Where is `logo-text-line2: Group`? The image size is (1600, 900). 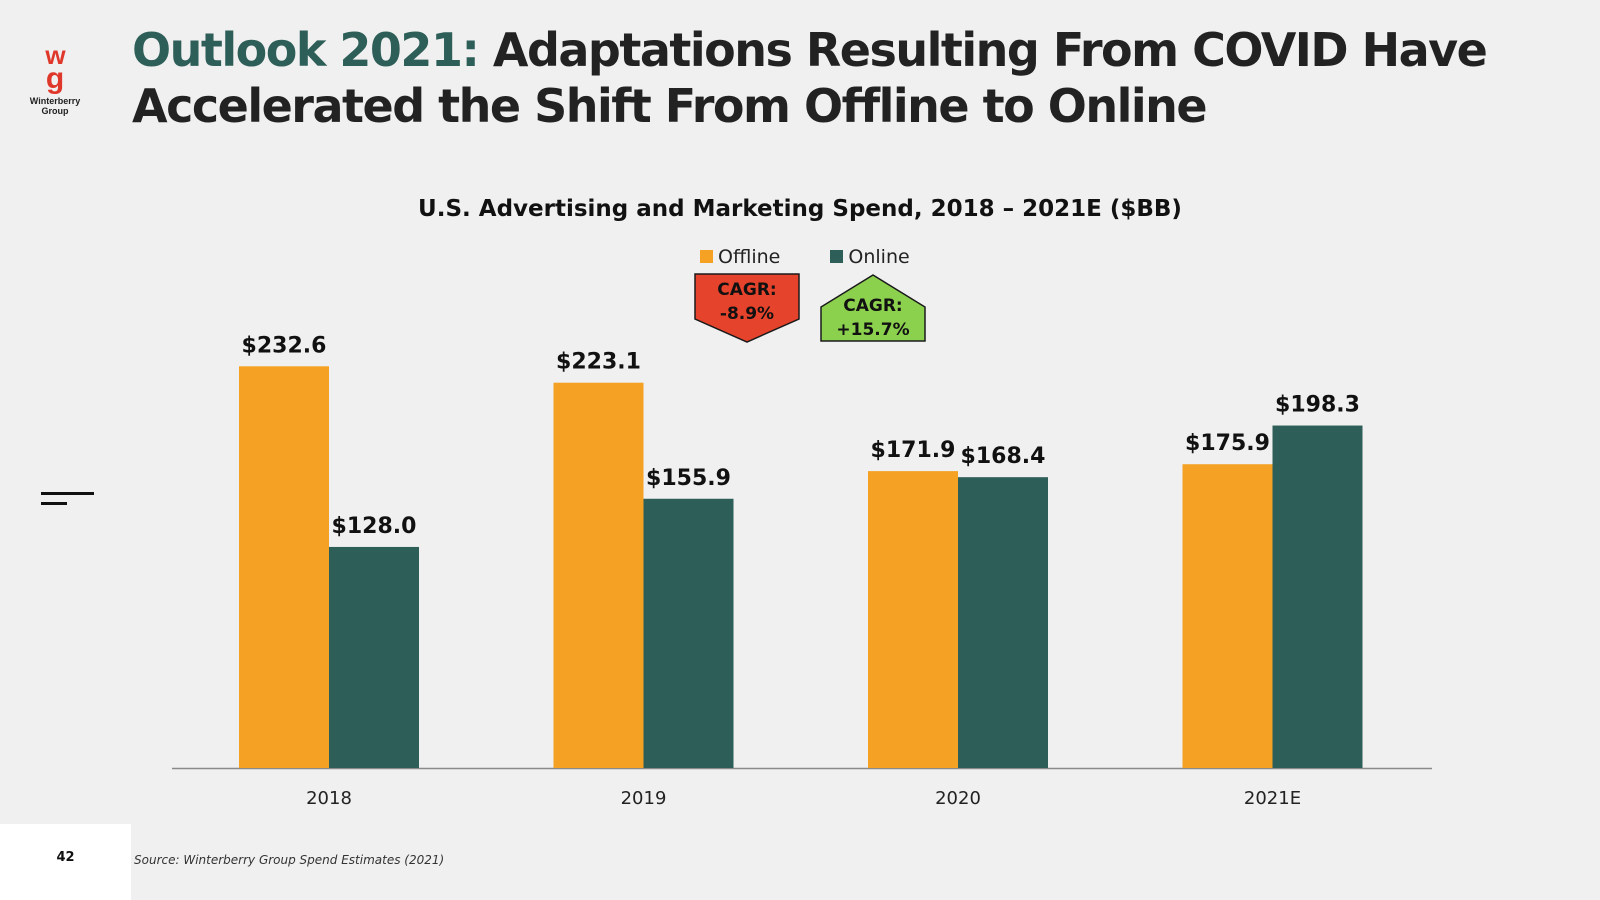 logo-text-line2: Group is located at coordinates (55, 111).